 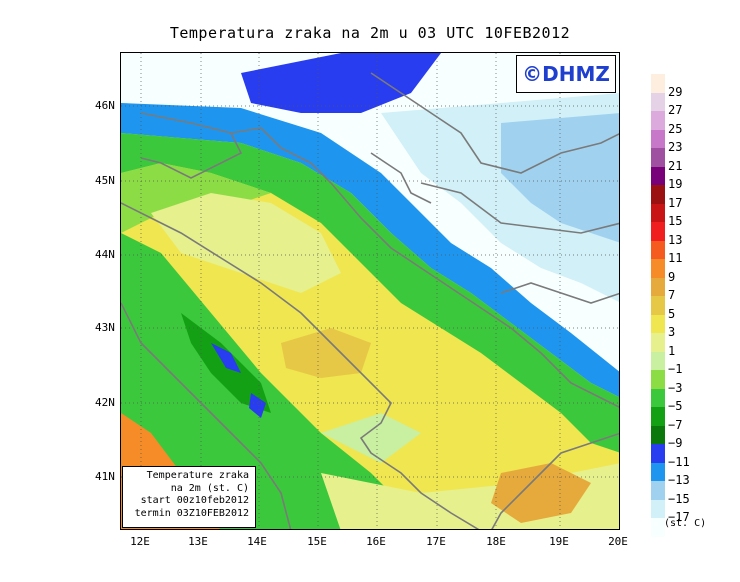 What do you see at coordinates (194, 500) in the screenshot?
I see `info-line-start: start 00z10feb2012` at bounding box center [194, 500].